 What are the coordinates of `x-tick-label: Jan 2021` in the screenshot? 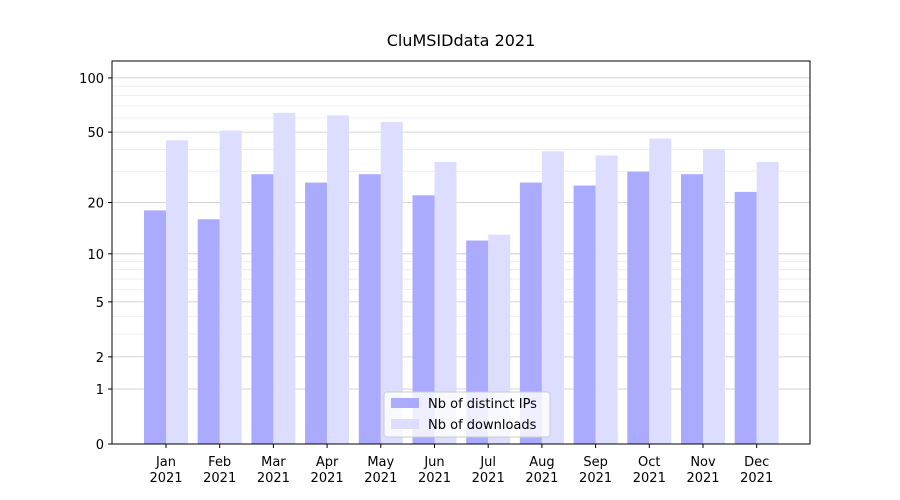 It's located at (165, 470).